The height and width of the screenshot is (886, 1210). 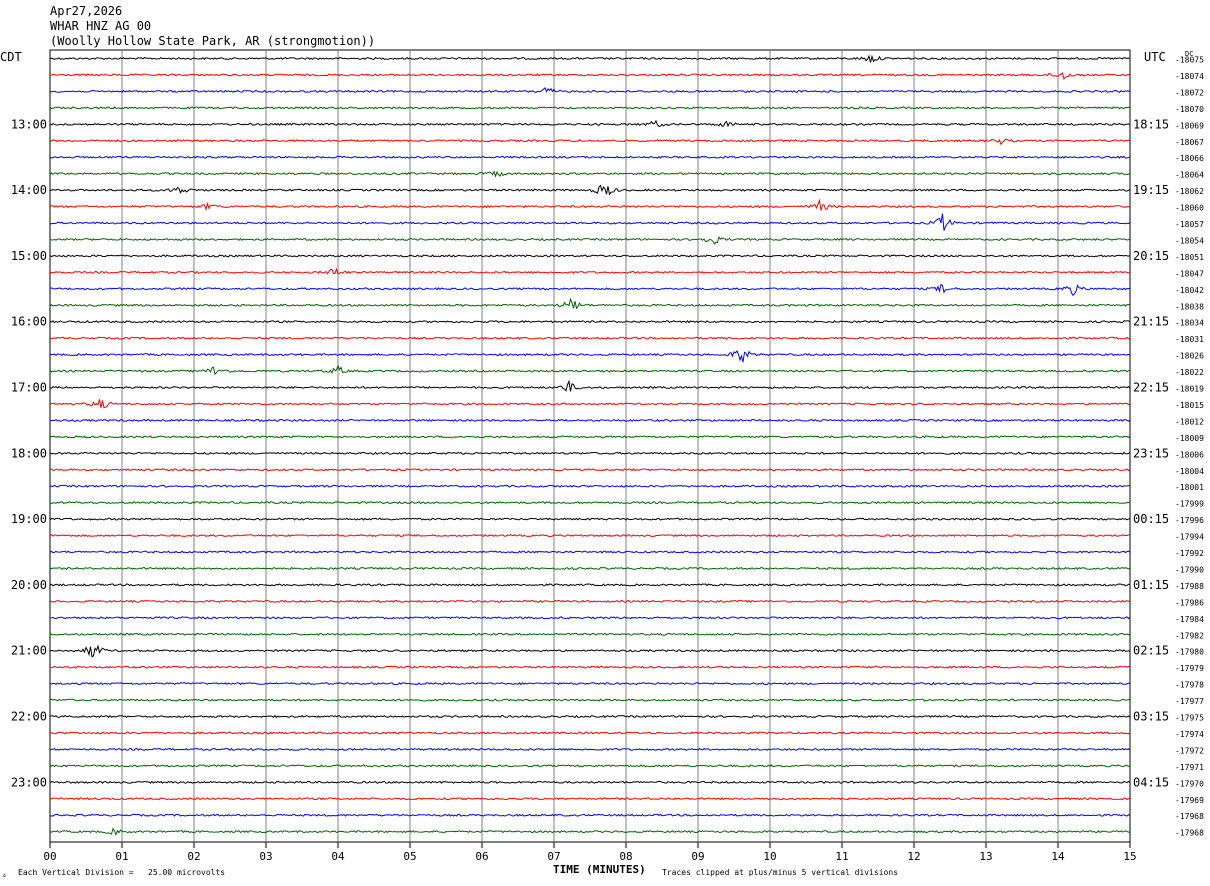 What do you see at coordinates (29, 190) in the screenshot?
I see `cdt-hour-label: 14:00` at bounding box center [29, 190].